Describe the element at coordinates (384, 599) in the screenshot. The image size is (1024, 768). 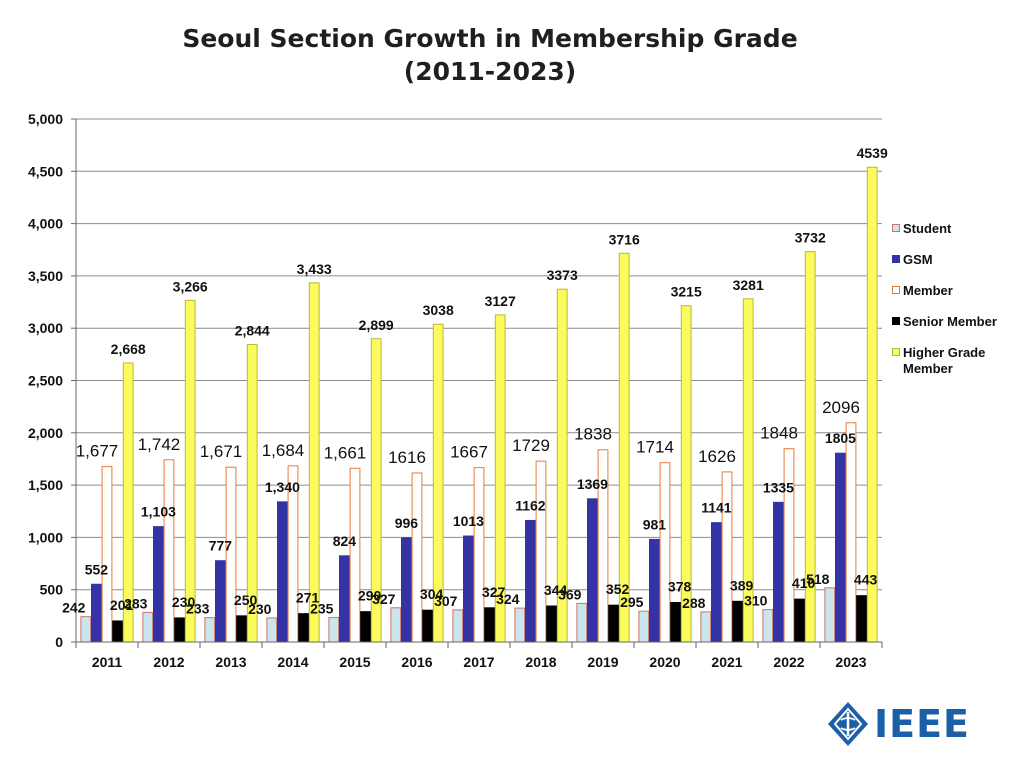
I see `data-label-student: 327` at that location.